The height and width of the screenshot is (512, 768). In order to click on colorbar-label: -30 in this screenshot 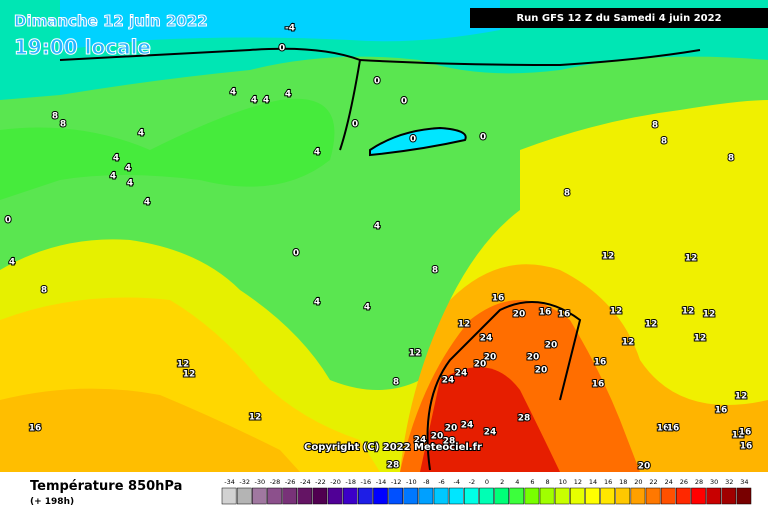, I will do `click(260, 482)`.